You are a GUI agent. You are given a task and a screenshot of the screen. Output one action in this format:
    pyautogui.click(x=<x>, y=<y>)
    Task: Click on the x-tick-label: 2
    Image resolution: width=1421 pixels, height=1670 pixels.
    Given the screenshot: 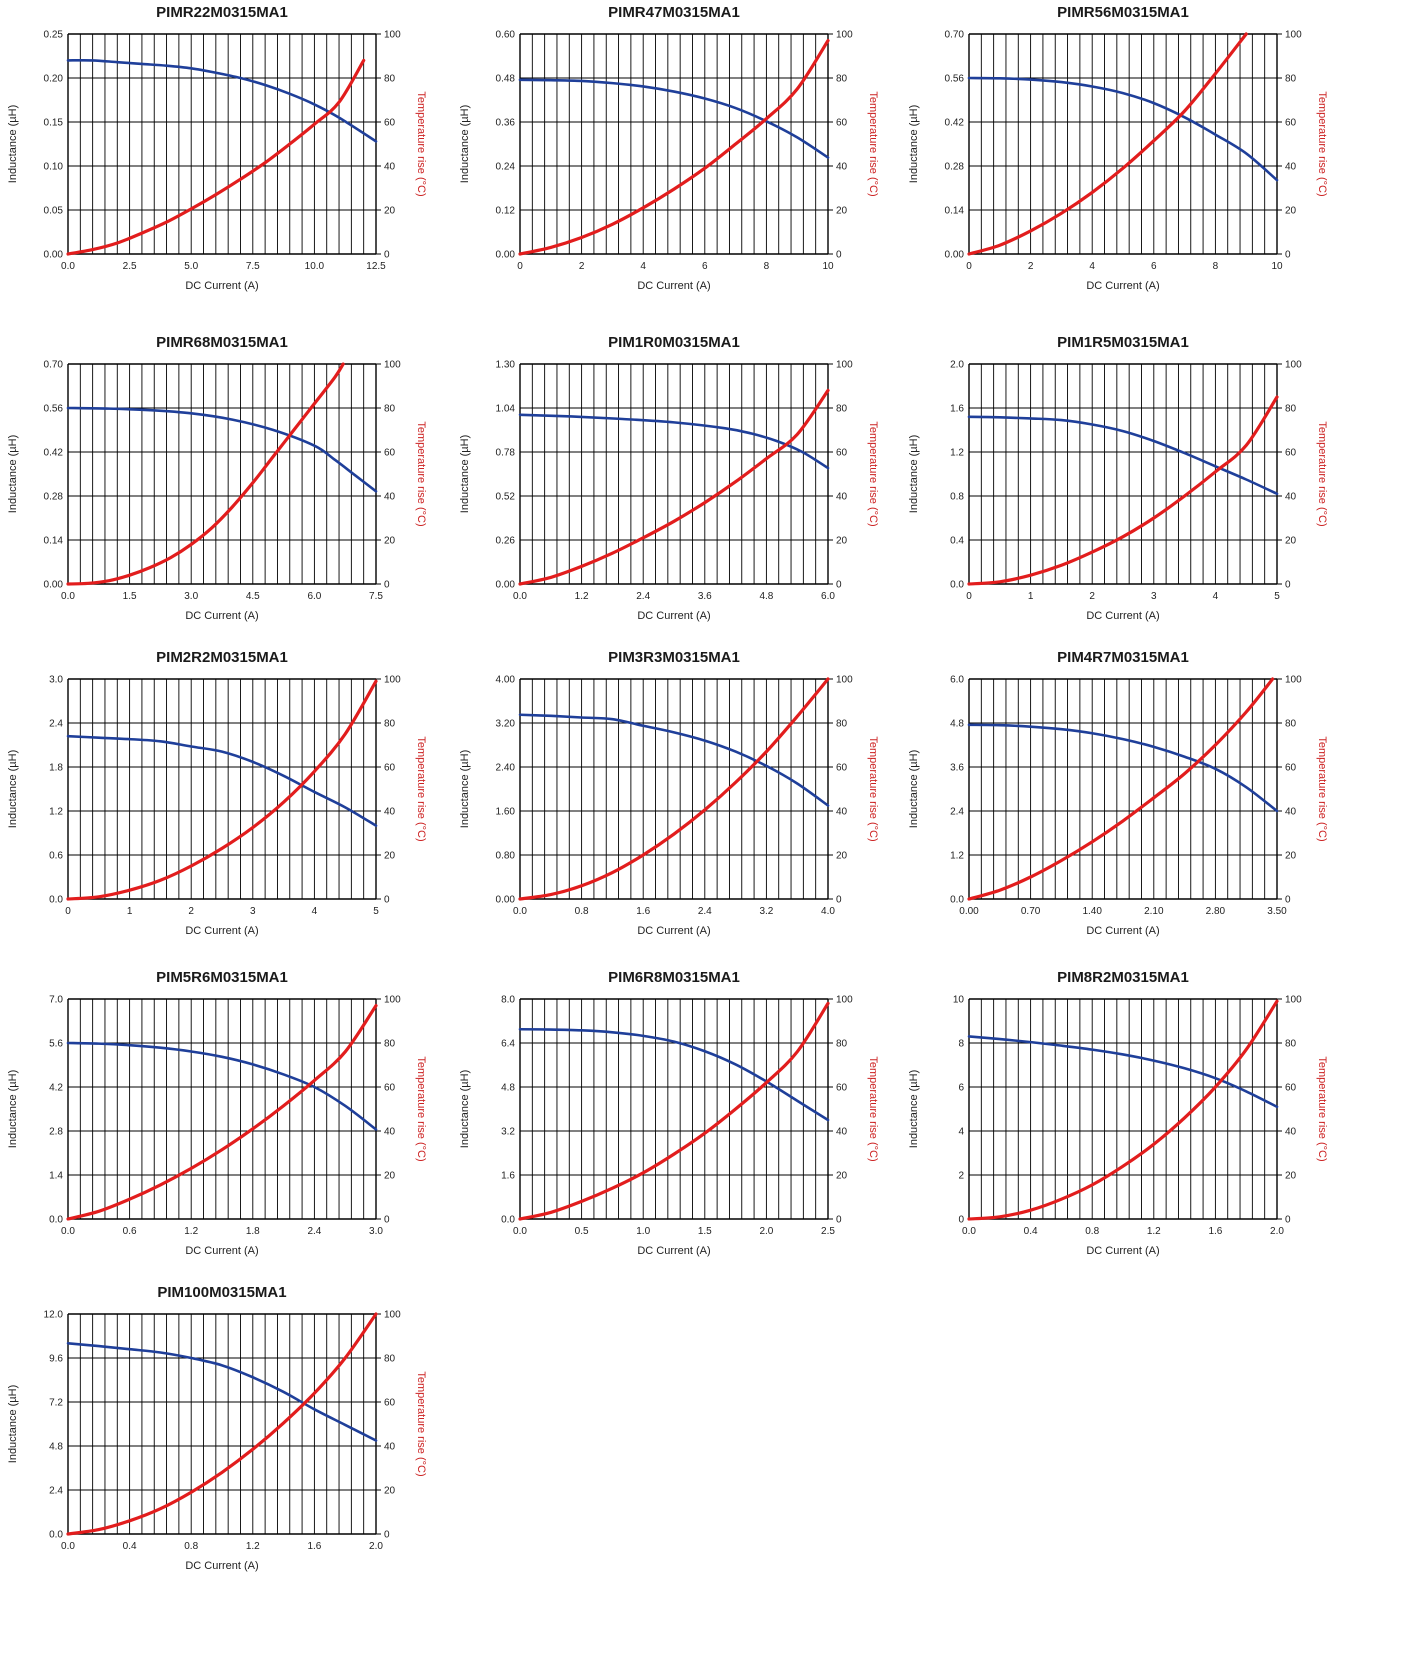 What is the action you would take?
    pyautogui.click(x=582, y=266)
    